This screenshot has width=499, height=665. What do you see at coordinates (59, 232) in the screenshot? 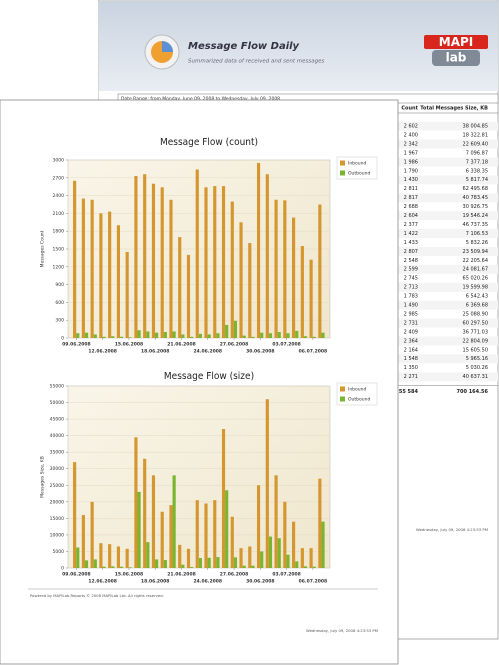
I see `y-tick-label: 1800` at bounding box center [59, 232].